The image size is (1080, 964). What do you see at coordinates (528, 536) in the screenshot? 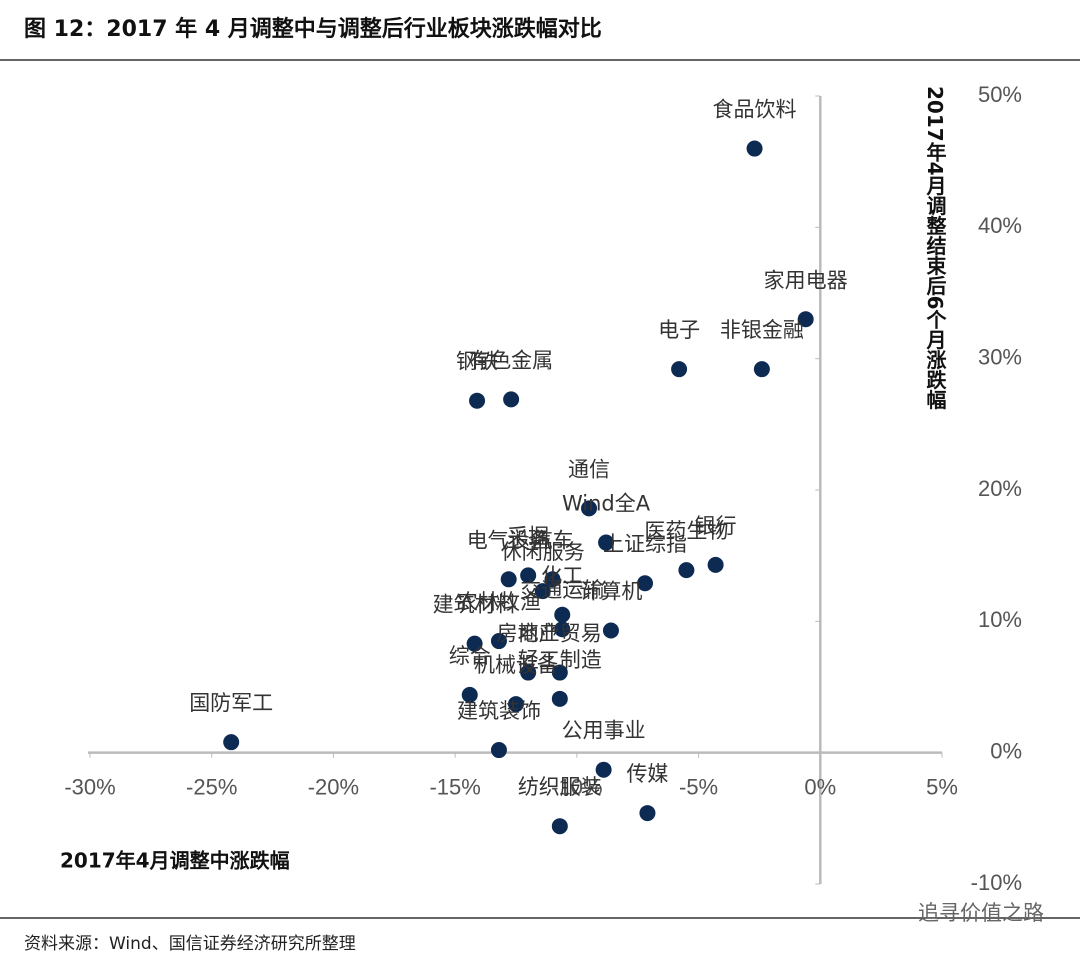
I see `point-label: 采掘` at bounding box center [528, 536].